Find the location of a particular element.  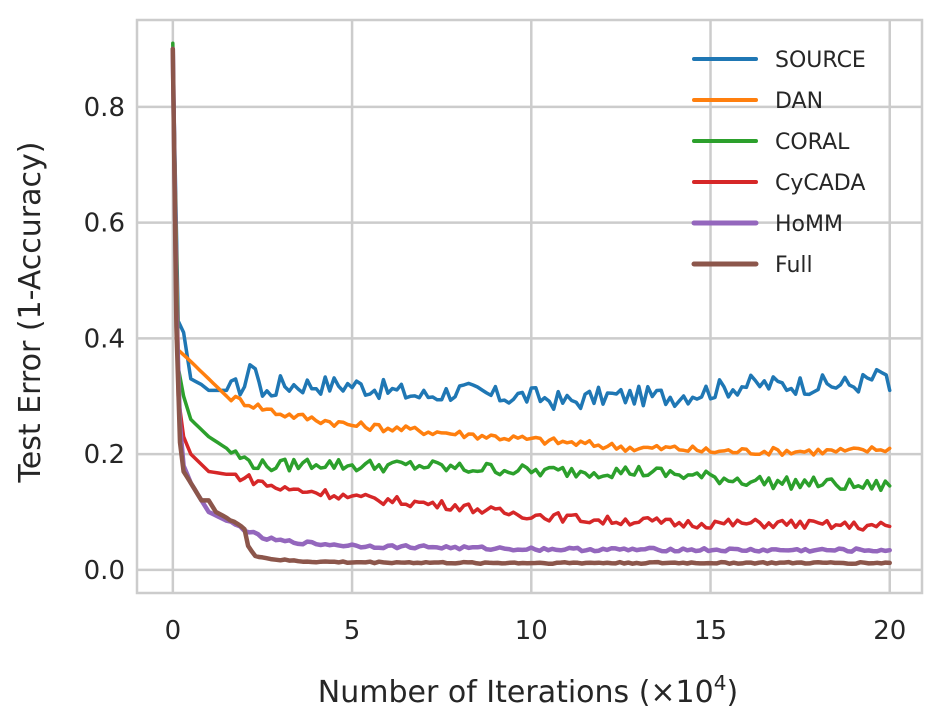

x-tick-label: 0 is located at coordinates (173, 631).